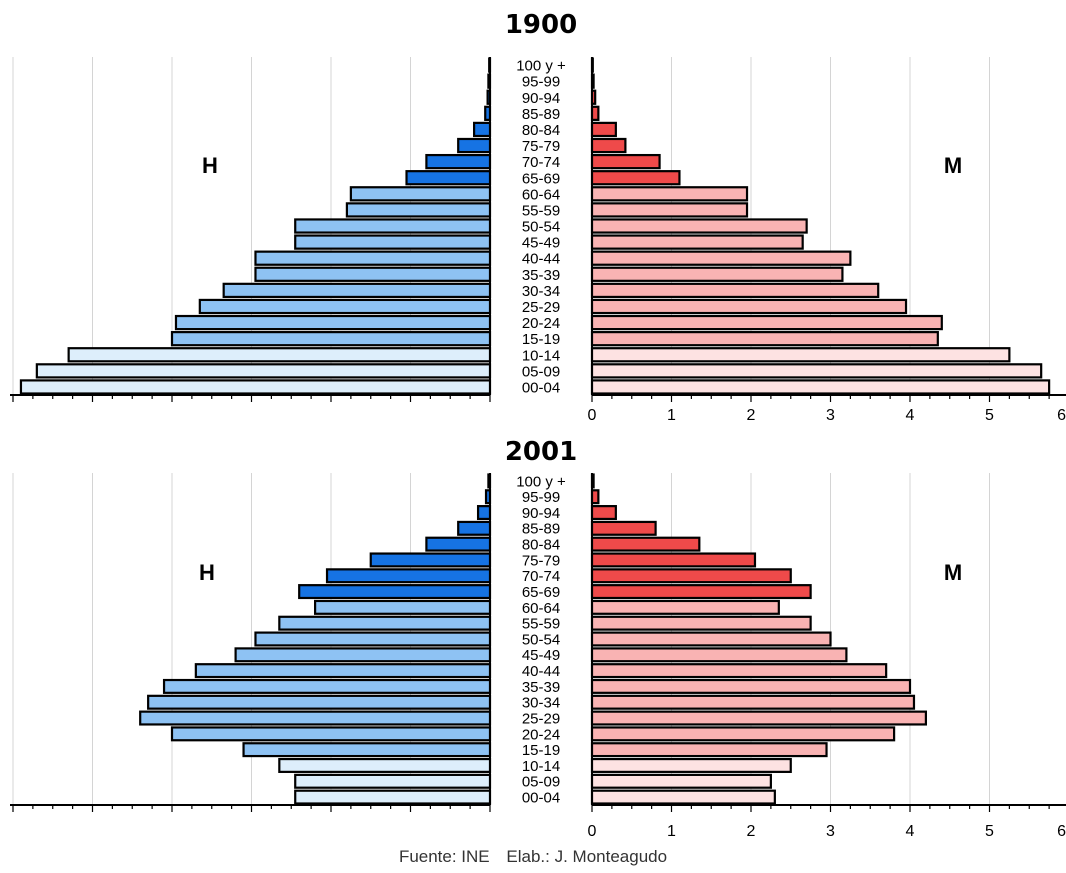  I want to click on age-group-label: 75-79, so click(541, 560).